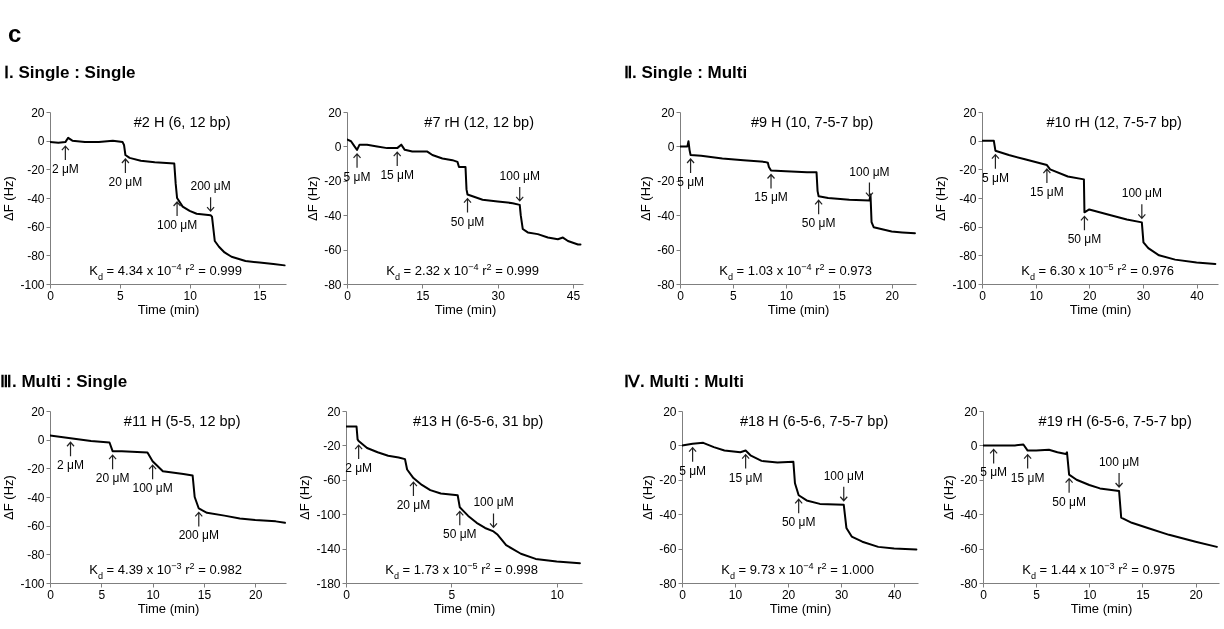 The width and height of the screenshot is (1224, 629). I want to click on chart-subtitle: Ⅰ. Single : Single, so click(70, 72).